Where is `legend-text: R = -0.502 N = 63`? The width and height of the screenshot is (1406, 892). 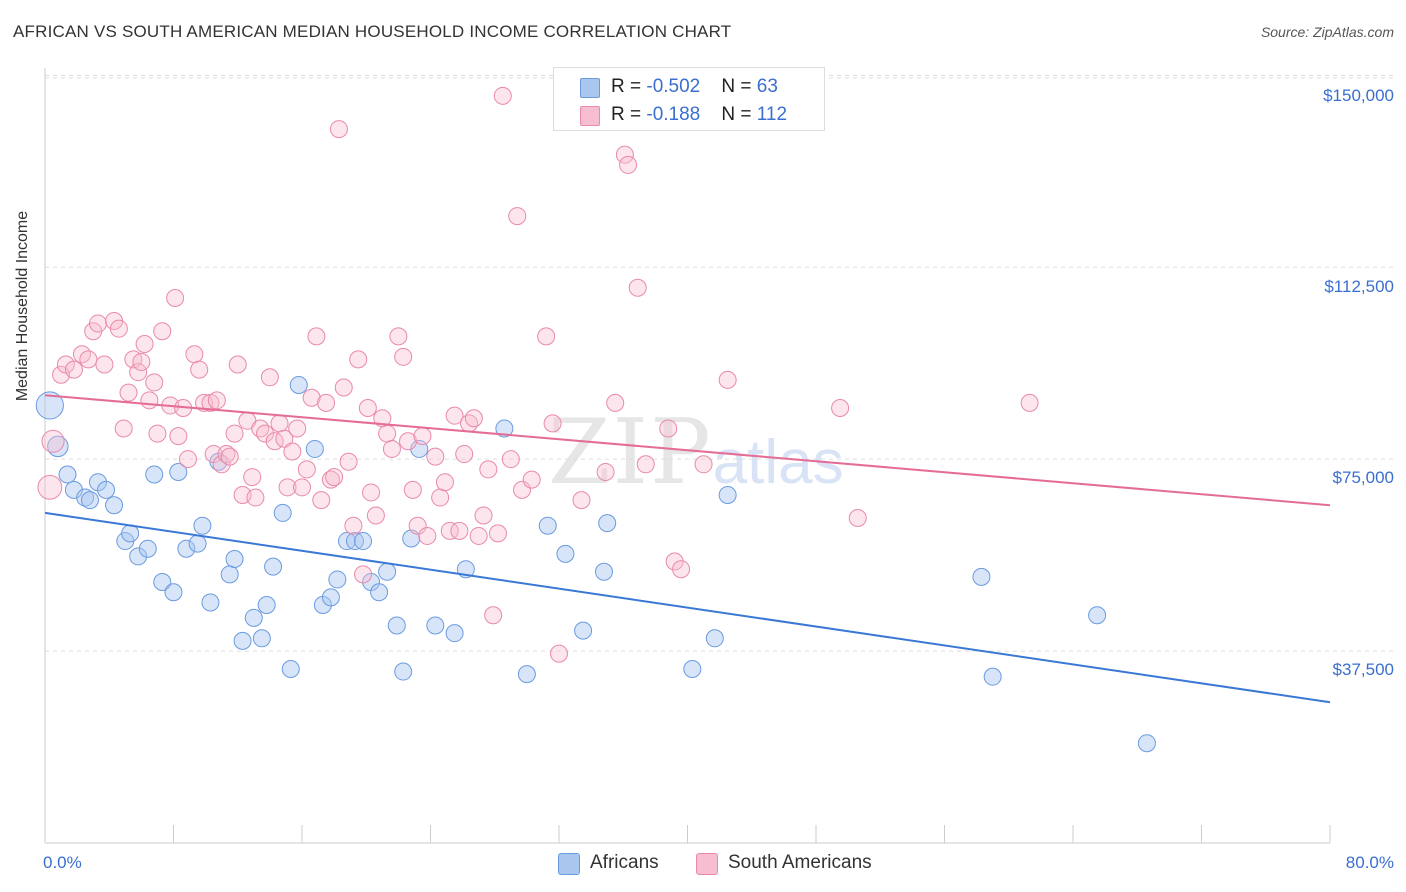 legend-text: R = -0.502 N = 63 is located at coordinates (694, 86).